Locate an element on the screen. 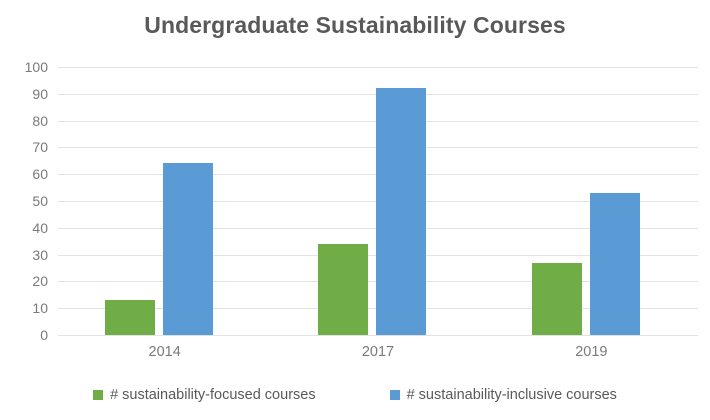 This screenshot has width=710, height=420. y-axis-tick-label: 100 is located at coordinates (36, 67).